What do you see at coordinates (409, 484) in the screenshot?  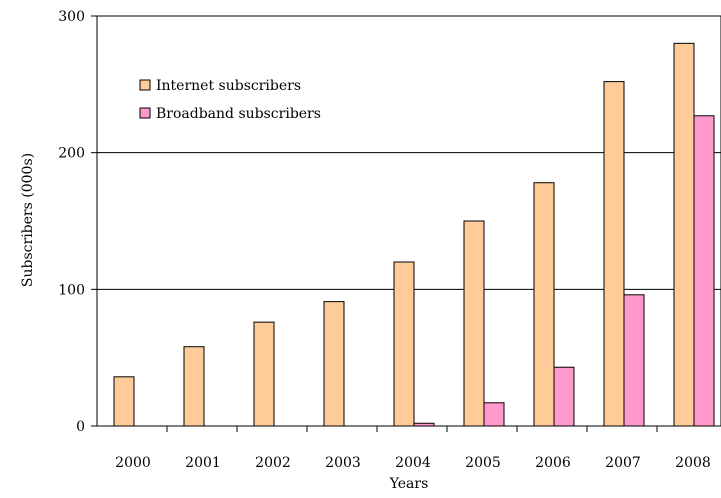 I see `x-axis-label: Years` at bounding box center [409, 484].